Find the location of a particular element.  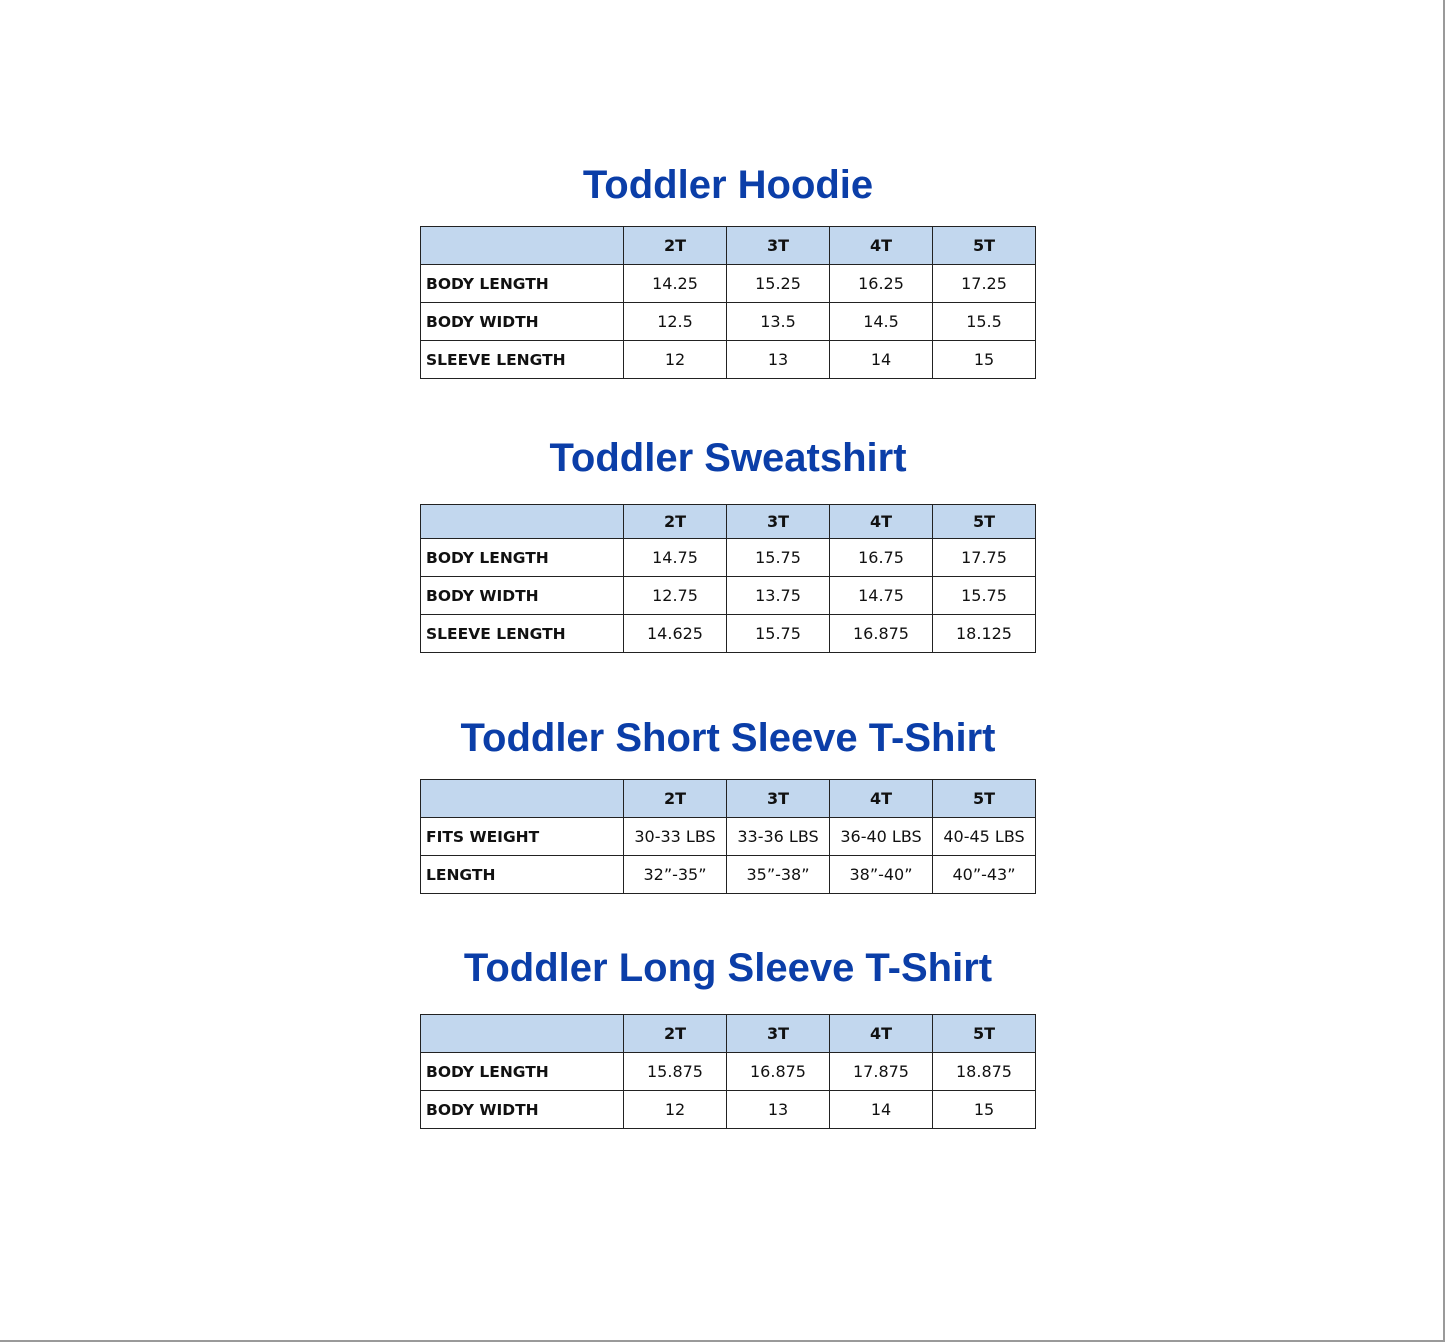

measurement-cell: 12.75 is located at coordinates (675, 595).